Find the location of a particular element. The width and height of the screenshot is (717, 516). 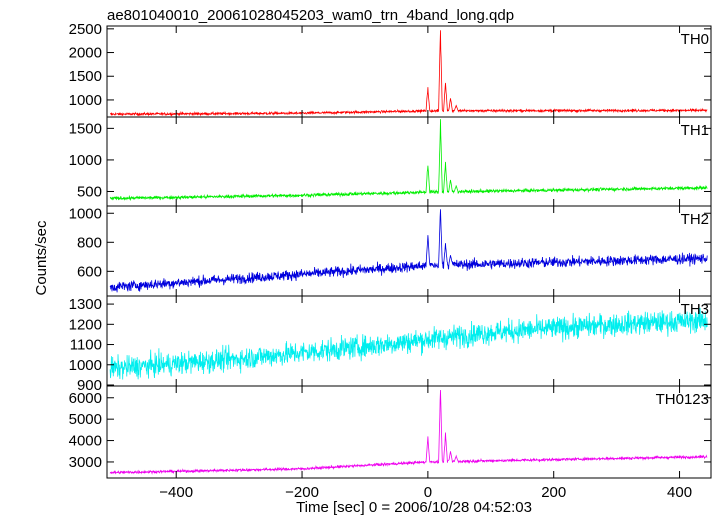

y-tick-label: 2500 is located at coordinates (85, 29).